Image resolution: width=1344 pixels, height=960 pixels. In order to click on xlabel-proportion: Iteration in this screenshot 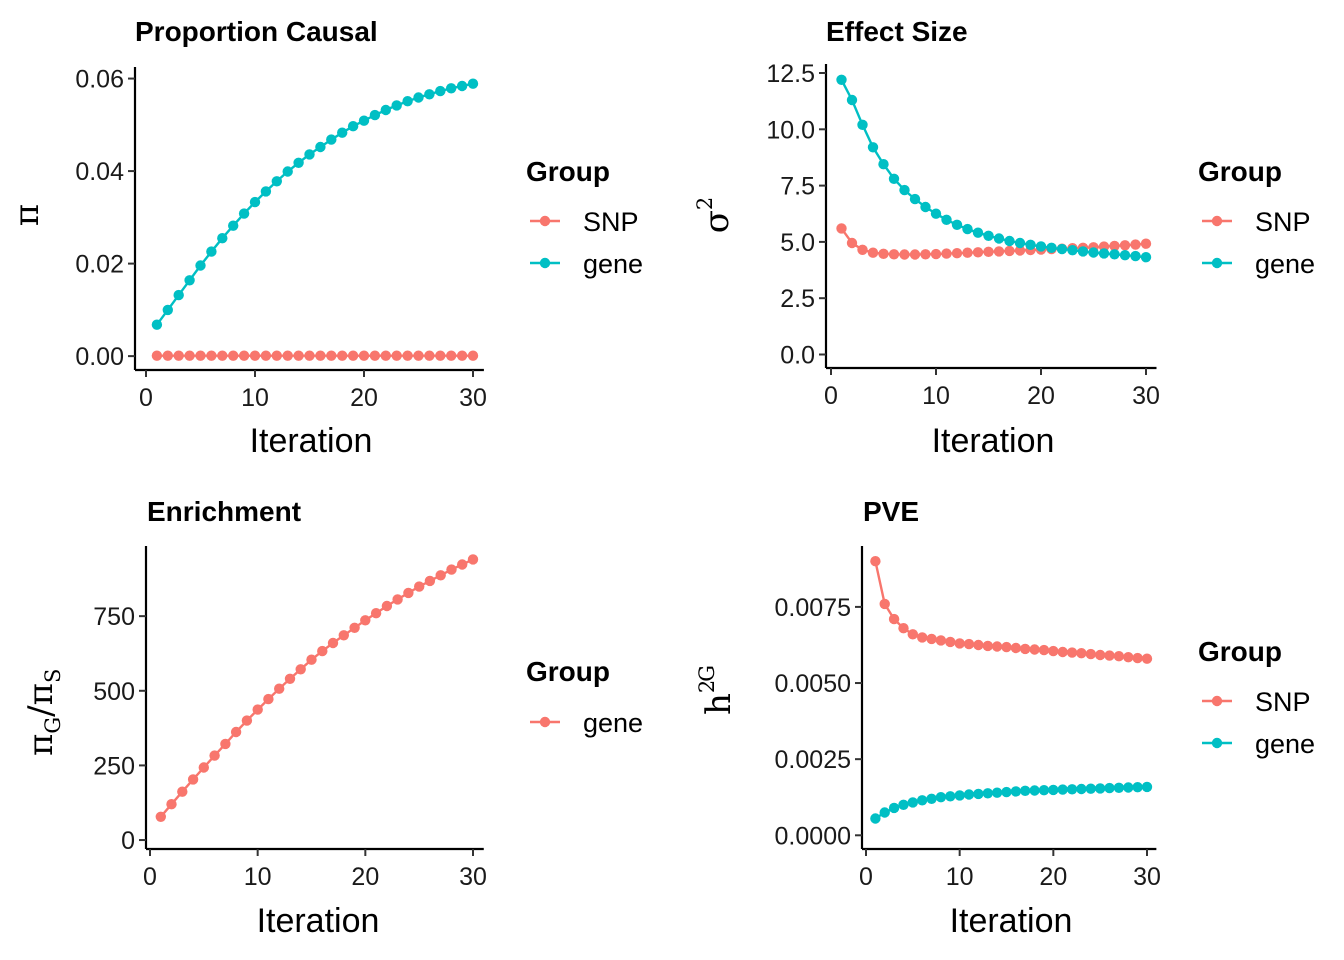, I will do `click(311, 441)`.